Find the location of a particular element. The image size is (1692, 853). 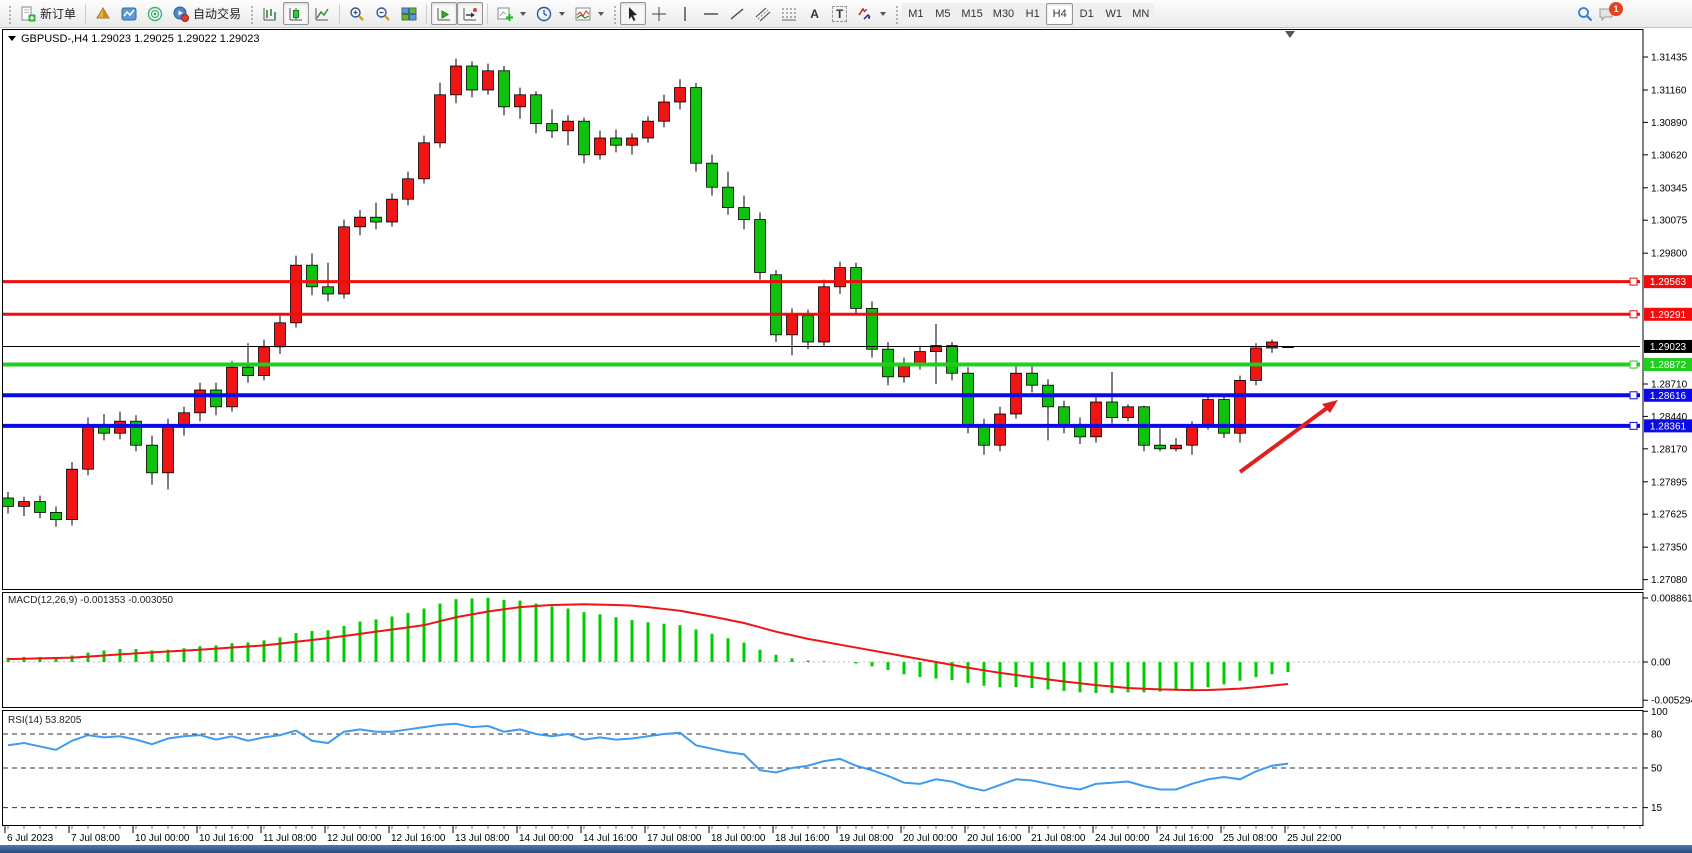

svg-text: 1.29800 is located at coordinates (1669, 254).